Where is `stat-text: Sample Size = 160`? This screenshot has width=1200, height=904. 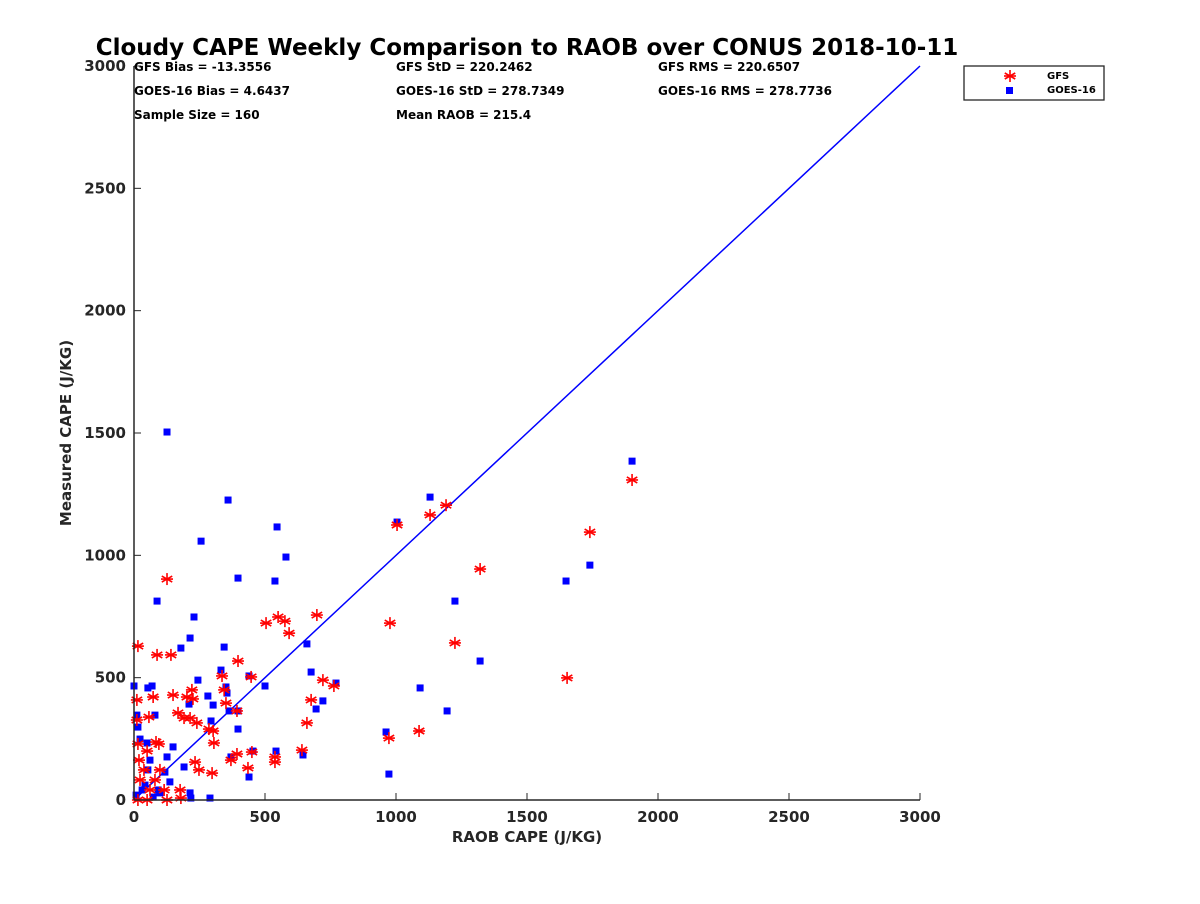
stat-text: Sample Size = 160 is located at coordinates (197, 115).